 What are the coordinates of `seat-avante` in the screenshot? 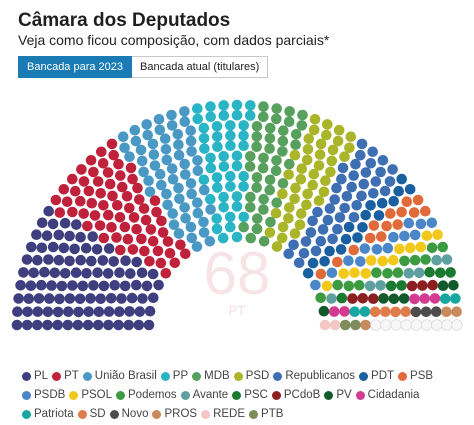 It's located at (447, 259).